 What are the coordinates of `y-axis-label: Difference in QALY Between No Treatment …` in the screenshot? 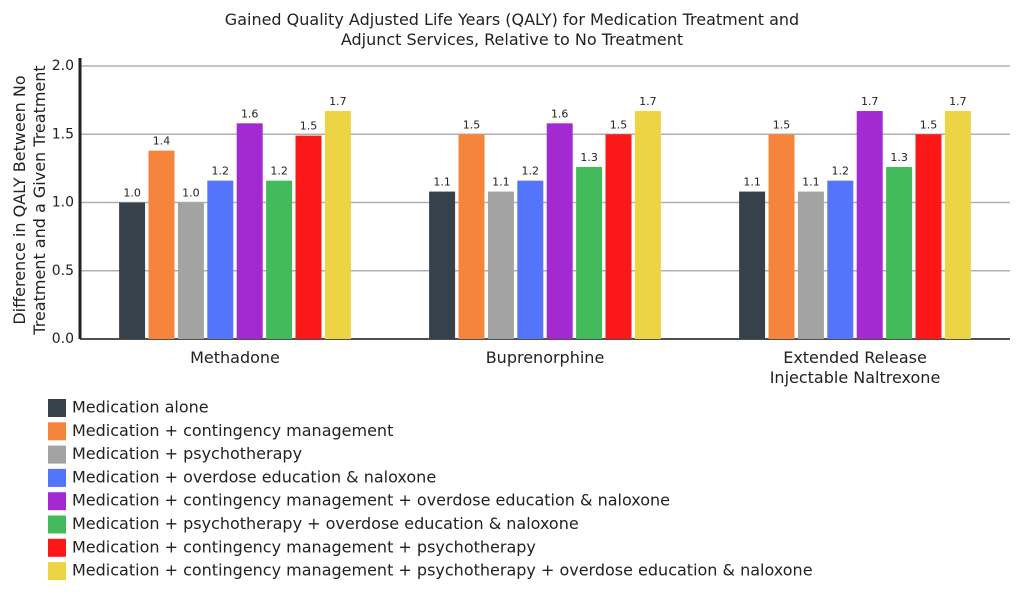 It's located at (29, 200).